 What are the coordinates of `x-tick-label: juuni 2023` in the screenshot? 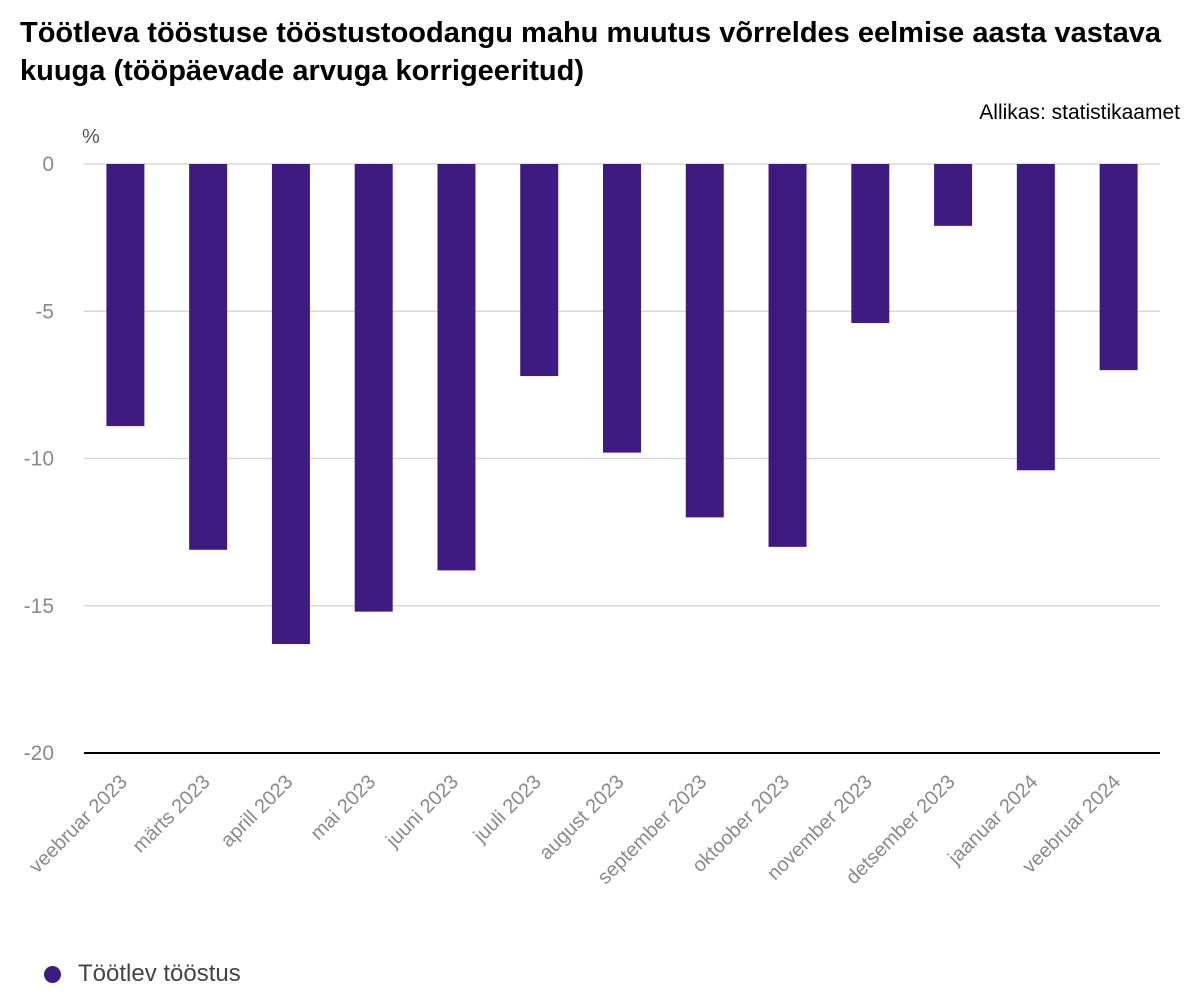 It's located at (422, 812).